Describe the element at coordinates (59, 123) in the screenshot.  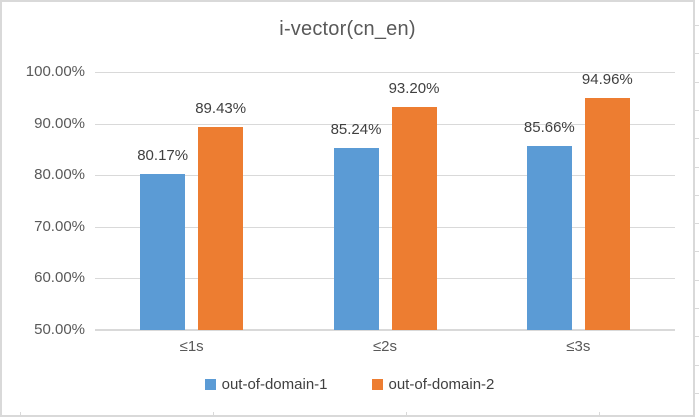
I see `y-axis-tick-label: 90.00%` at that location.